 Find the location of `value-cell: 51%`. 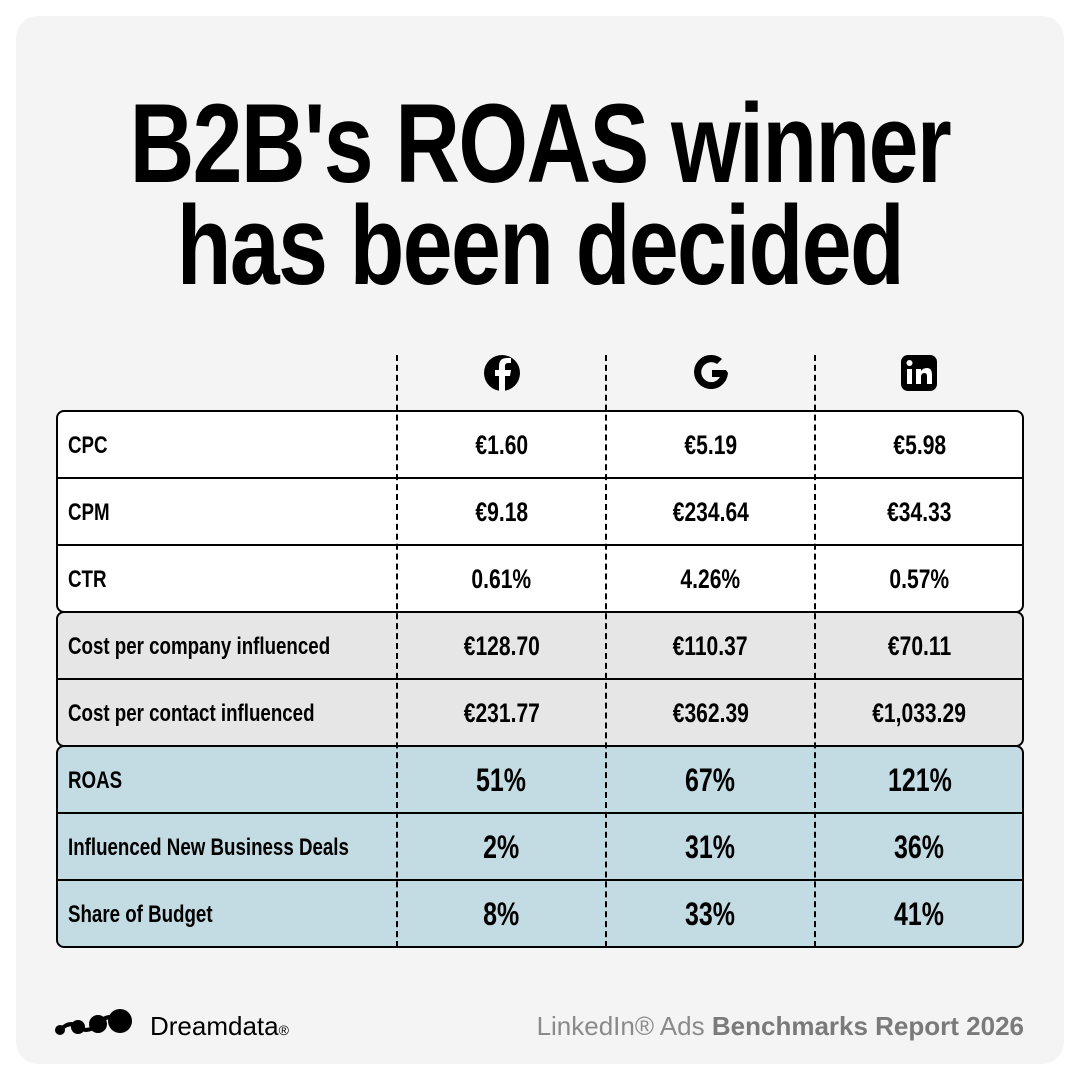

value-cell: 51% is located at coordinates (501, 780).